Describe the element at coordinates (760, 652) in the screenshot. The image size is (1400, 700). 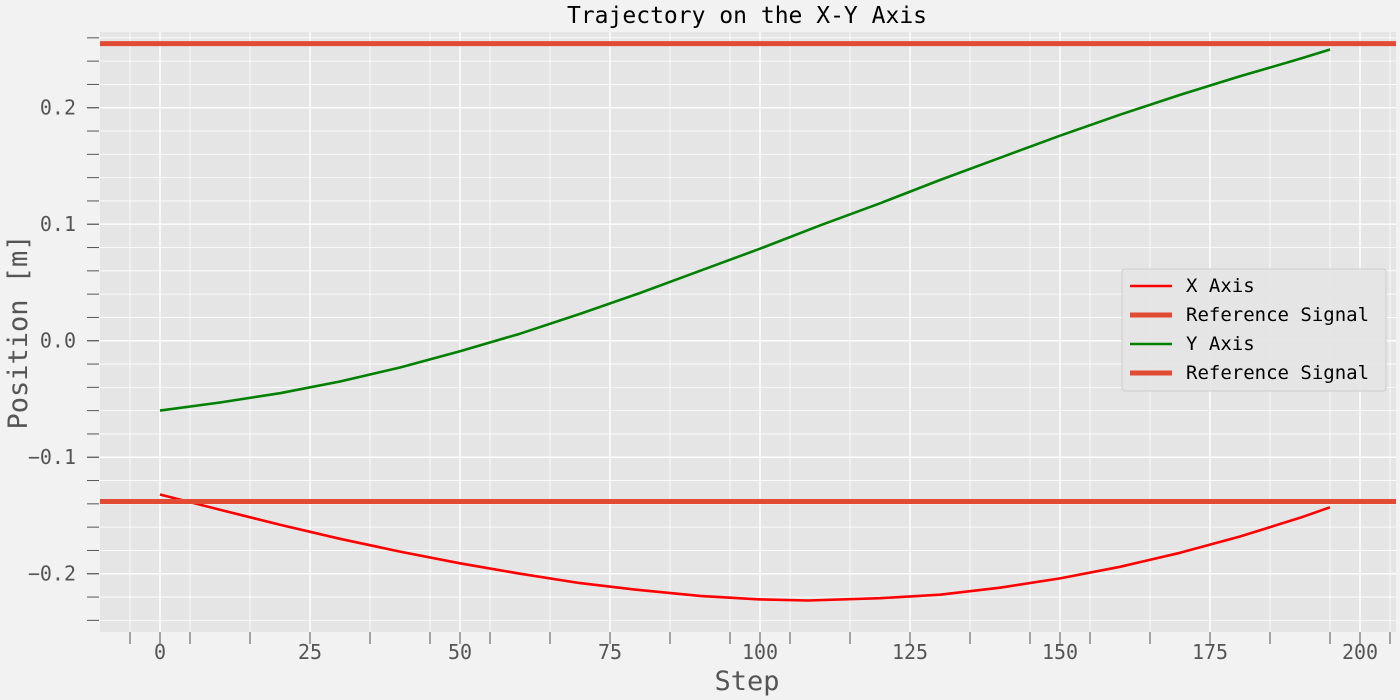
I see `x-tick-label: 100` at that location.